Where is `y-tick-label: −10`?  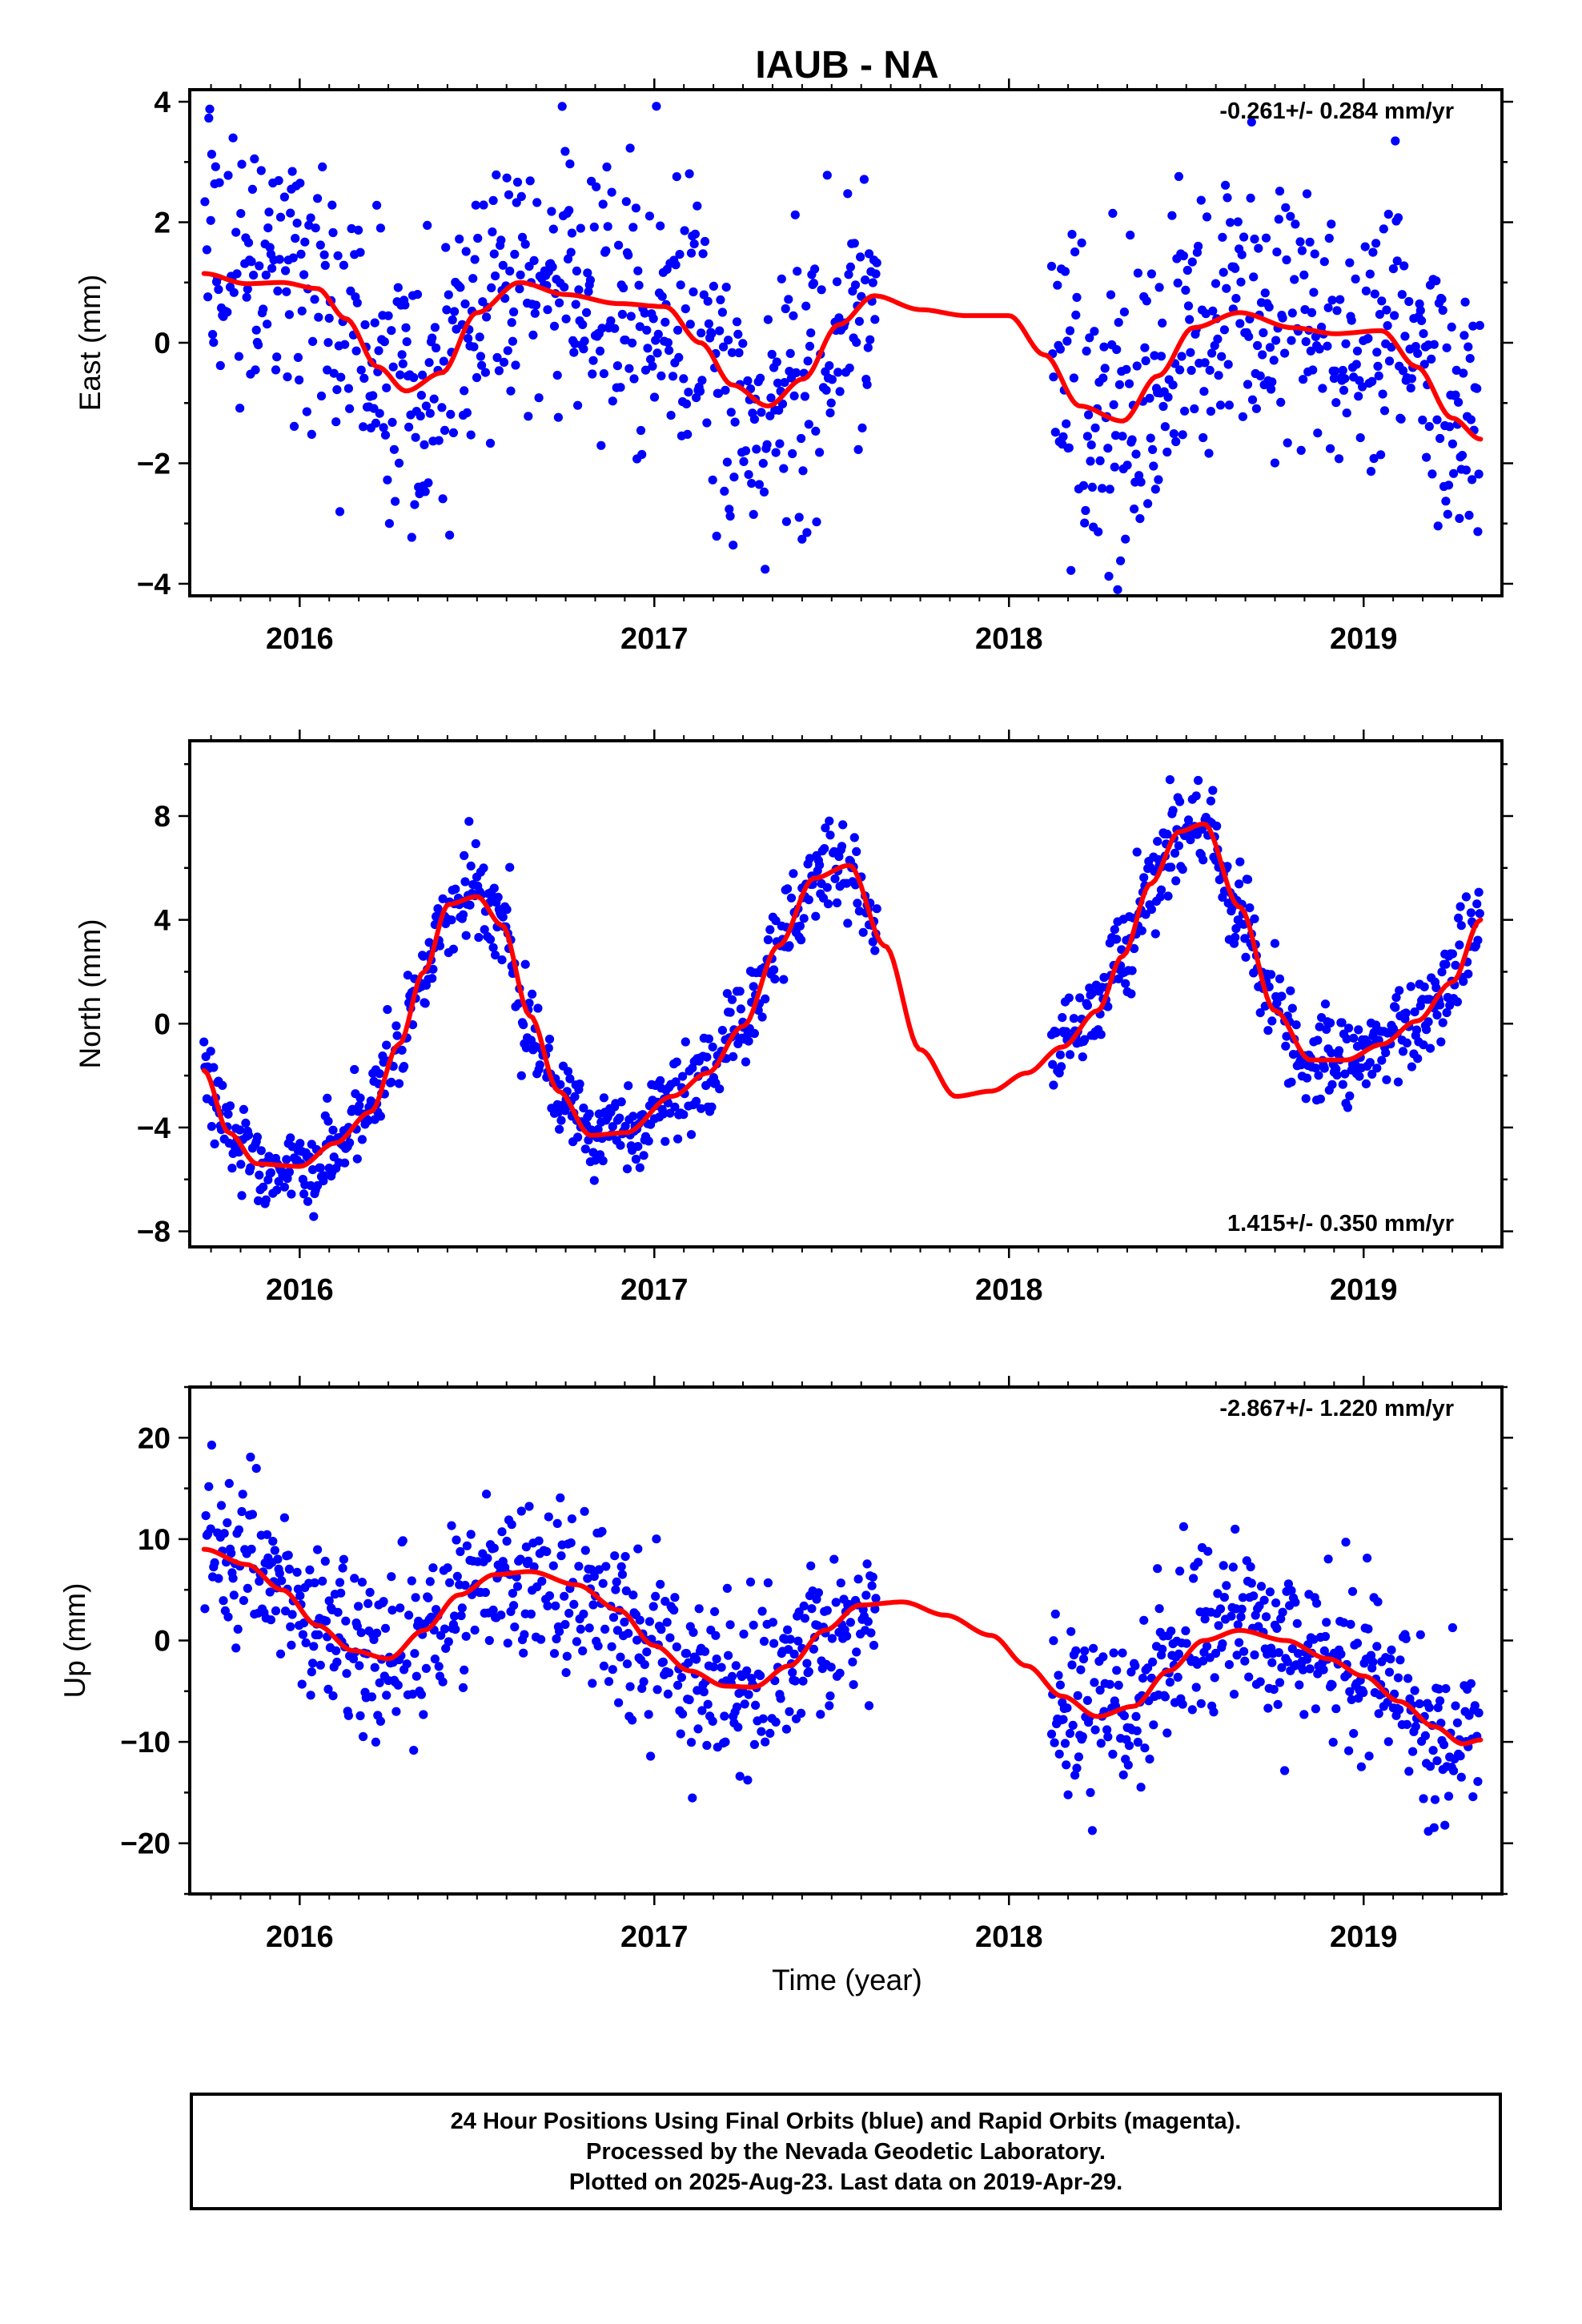
y-tick-label: −10 is located at coordinates (145, 1742).